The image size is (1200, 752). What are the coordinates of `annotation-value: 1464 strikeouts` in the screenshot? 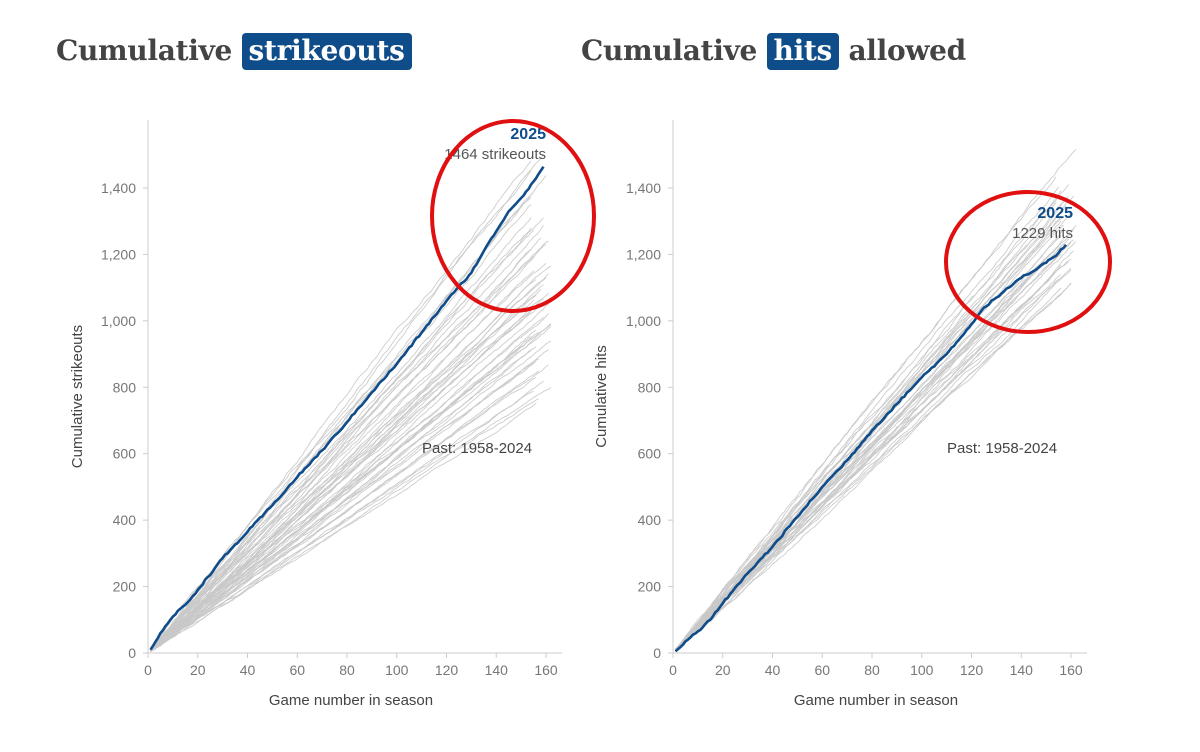 It's located at (495, 154).